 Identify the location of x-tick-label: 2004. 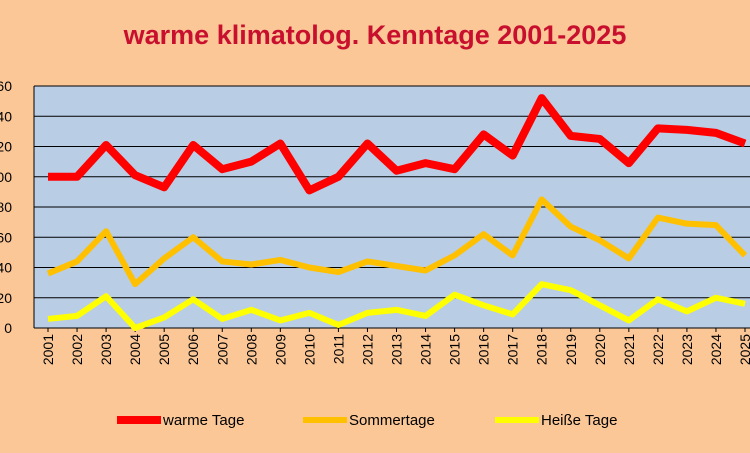
(135, 349).